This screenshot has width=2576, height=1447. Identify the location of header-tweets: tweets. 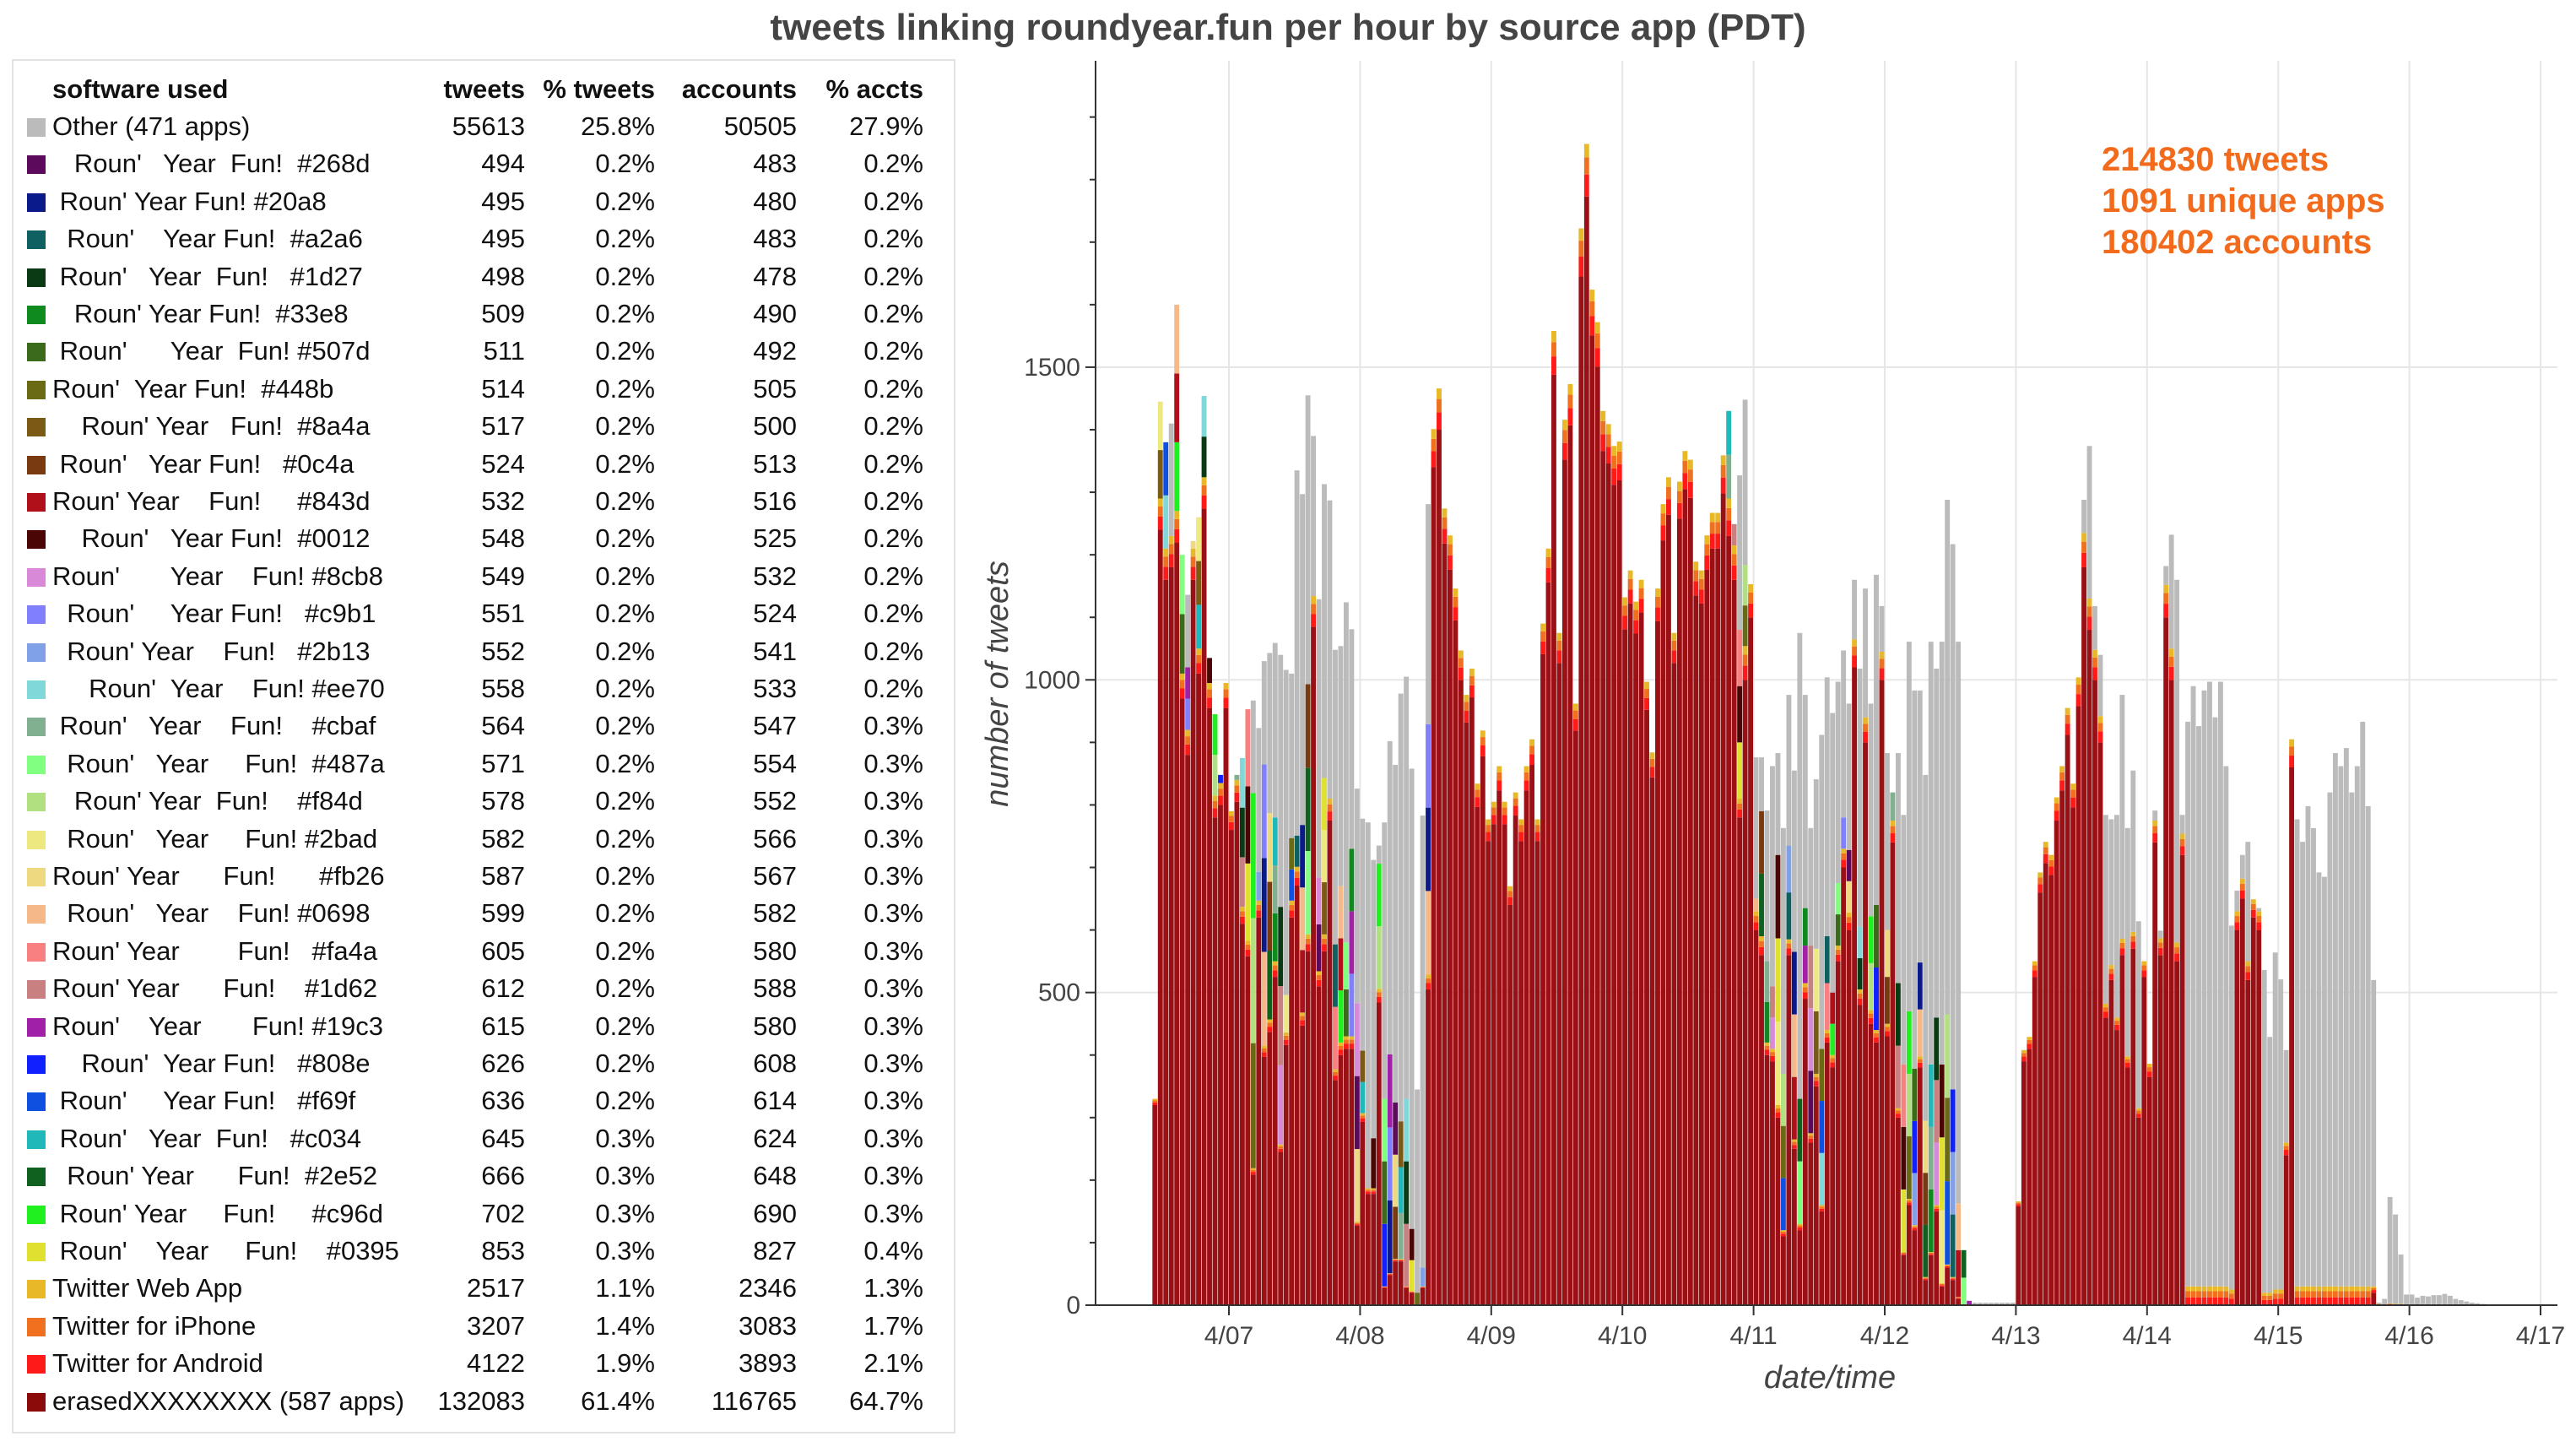
(484, 89).